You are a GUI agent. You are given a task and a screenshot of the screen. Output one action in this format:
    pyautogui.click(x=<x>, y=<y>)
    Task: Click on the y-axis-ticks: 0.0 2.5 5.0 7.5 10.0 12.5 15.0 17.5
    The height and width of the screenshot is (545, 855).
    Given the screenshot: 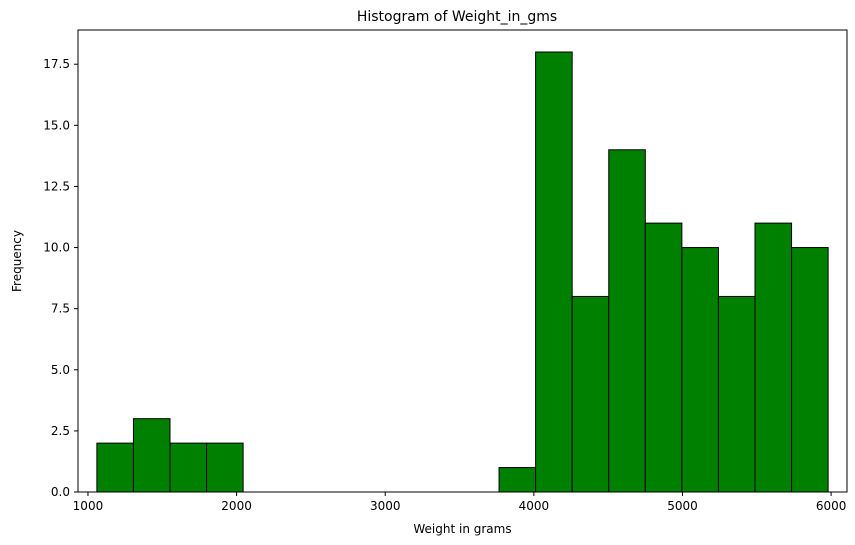 What is the action you would take?
    pyautogui.click(x=60, y=278)
    